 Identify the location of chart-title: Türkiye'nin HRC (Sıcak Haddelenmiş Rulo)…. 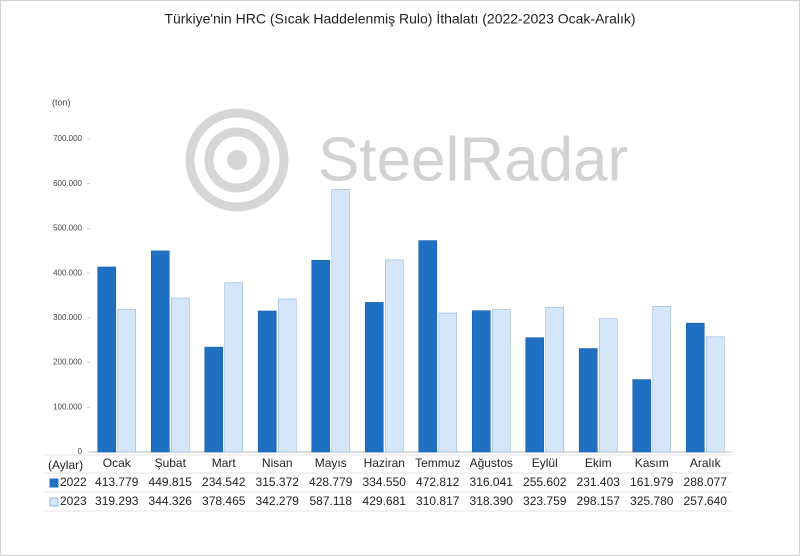
(399, 18).